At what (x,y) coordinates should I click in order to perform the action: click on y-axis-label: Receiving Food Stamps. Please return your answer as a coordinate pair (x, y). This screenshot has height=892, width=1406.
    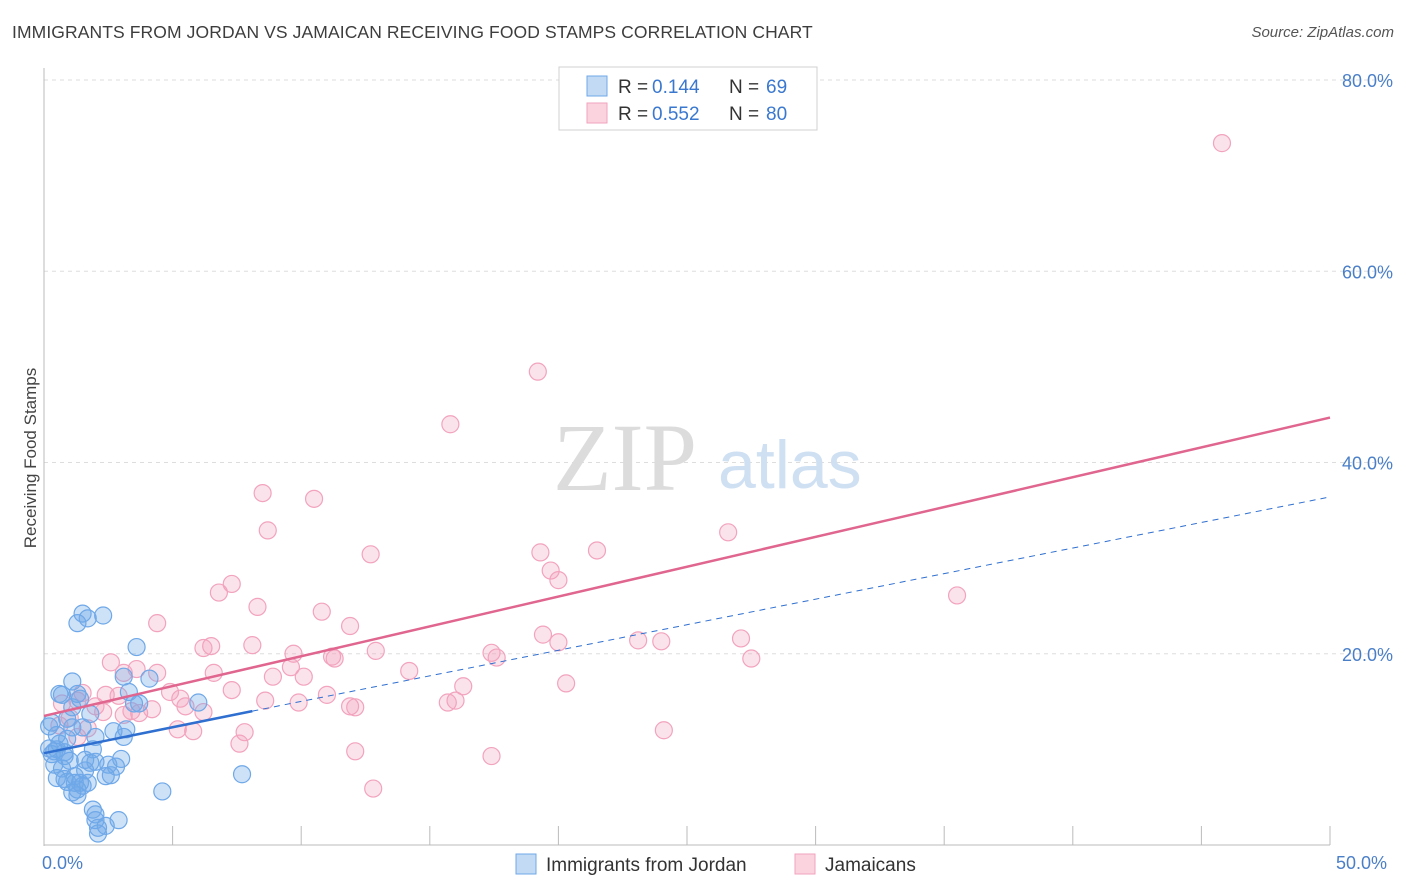
    Looking at the image, I should click on (30, 458).